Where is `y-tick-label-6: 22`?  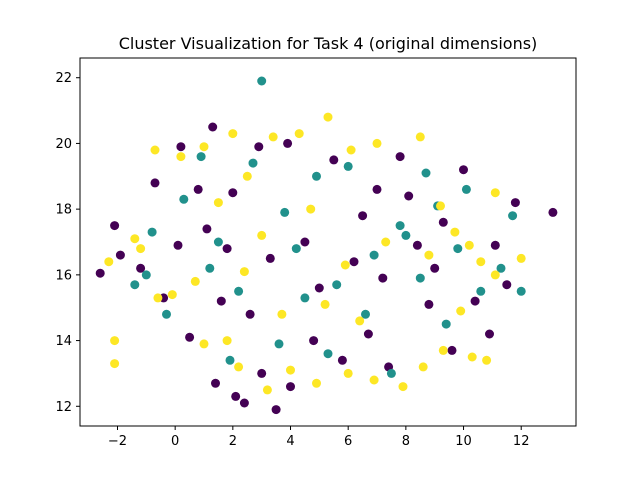 y-tick-label-6: 22 is located at coordinates (63, 78).